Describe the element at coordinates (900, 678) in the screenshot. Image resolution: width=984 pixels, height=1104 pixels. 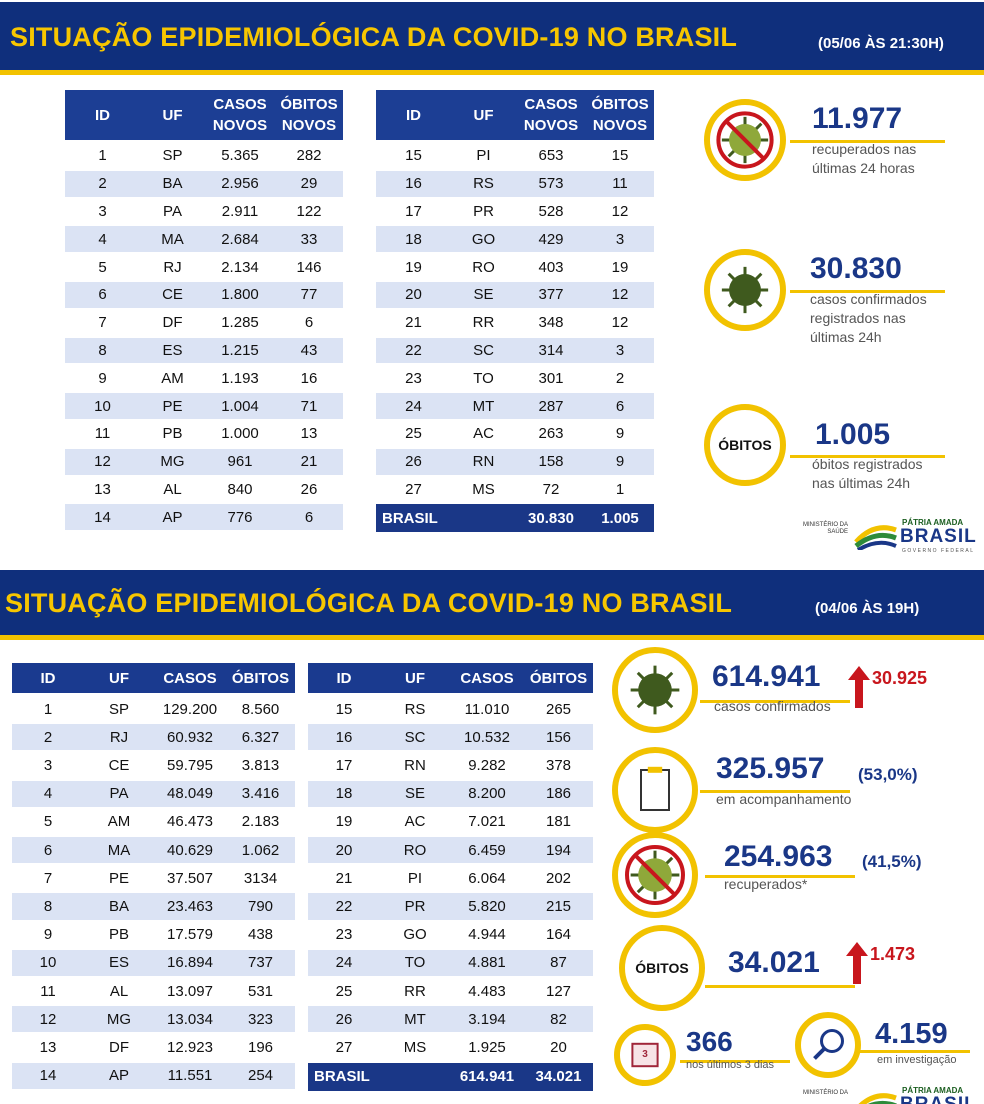
I see `stat-change: 30.925` at that location.